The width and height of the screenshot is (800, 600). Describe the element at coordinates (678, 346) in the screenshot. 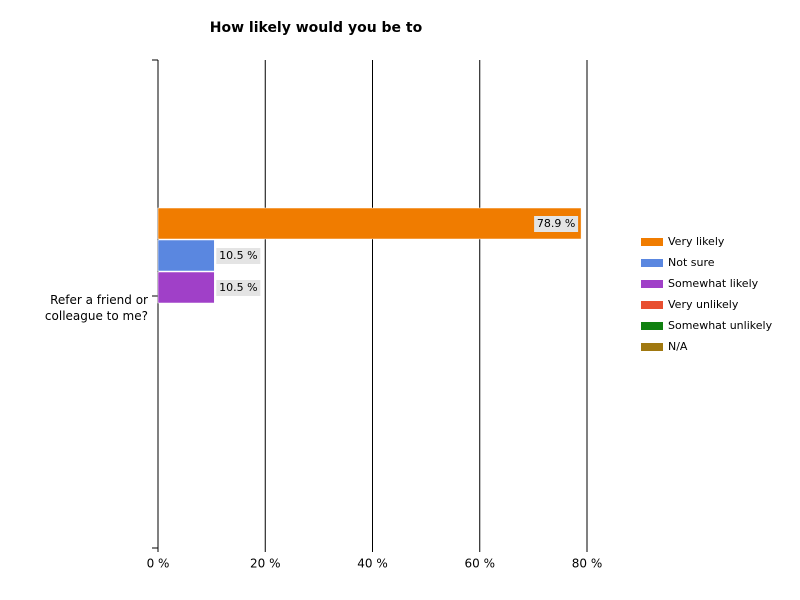

I see `legend-label: N/A` at that location.